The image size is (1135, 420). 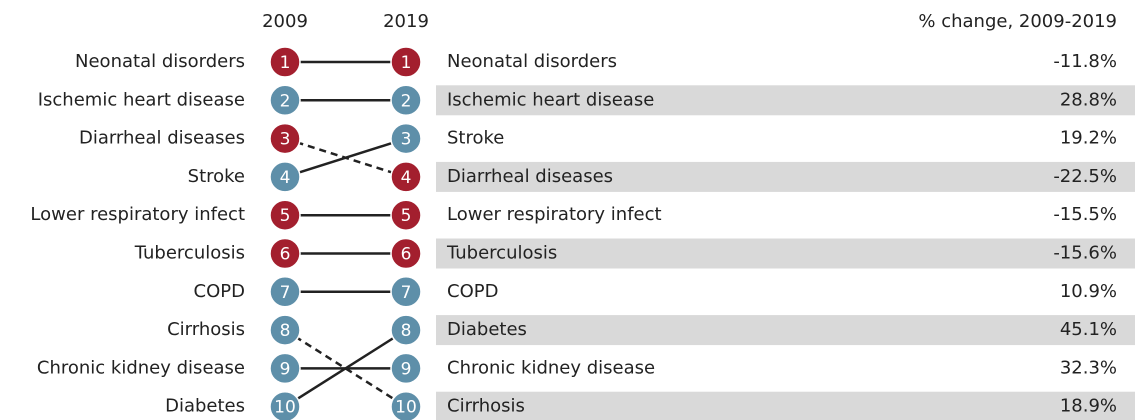 What do you see at coordinates (1088, 406) in the screenshot?
I see `change-value: 18.9%` at bounding box center [1088, 406].